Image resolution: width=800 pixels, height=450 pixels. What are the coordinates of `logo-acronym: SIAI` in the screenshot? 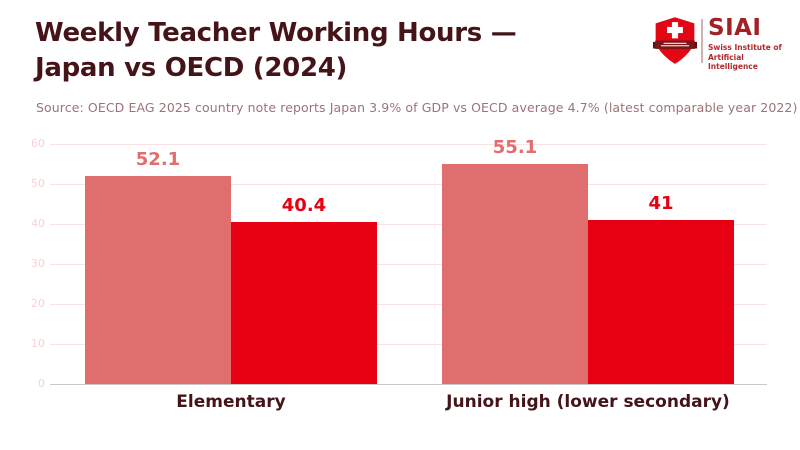 It's located at (735, 28).